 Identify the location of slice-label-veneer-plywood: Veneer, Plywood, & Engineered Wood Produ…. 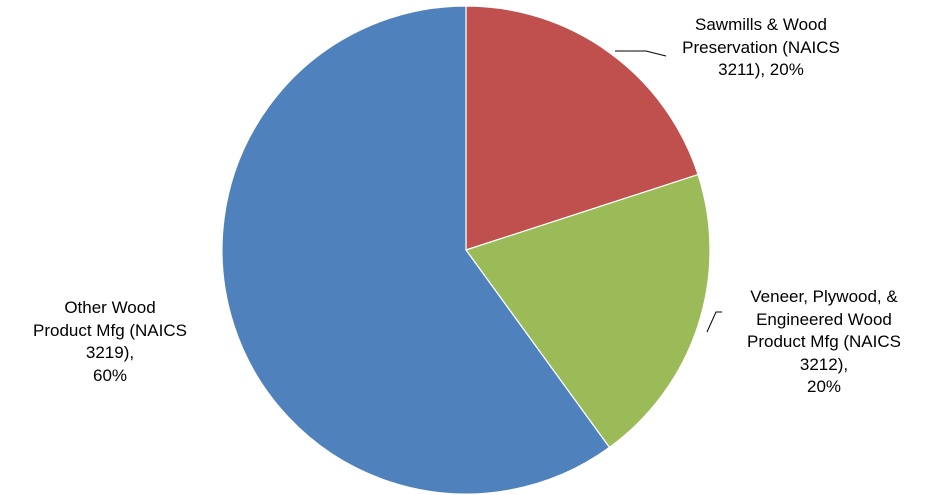
(824, 342).